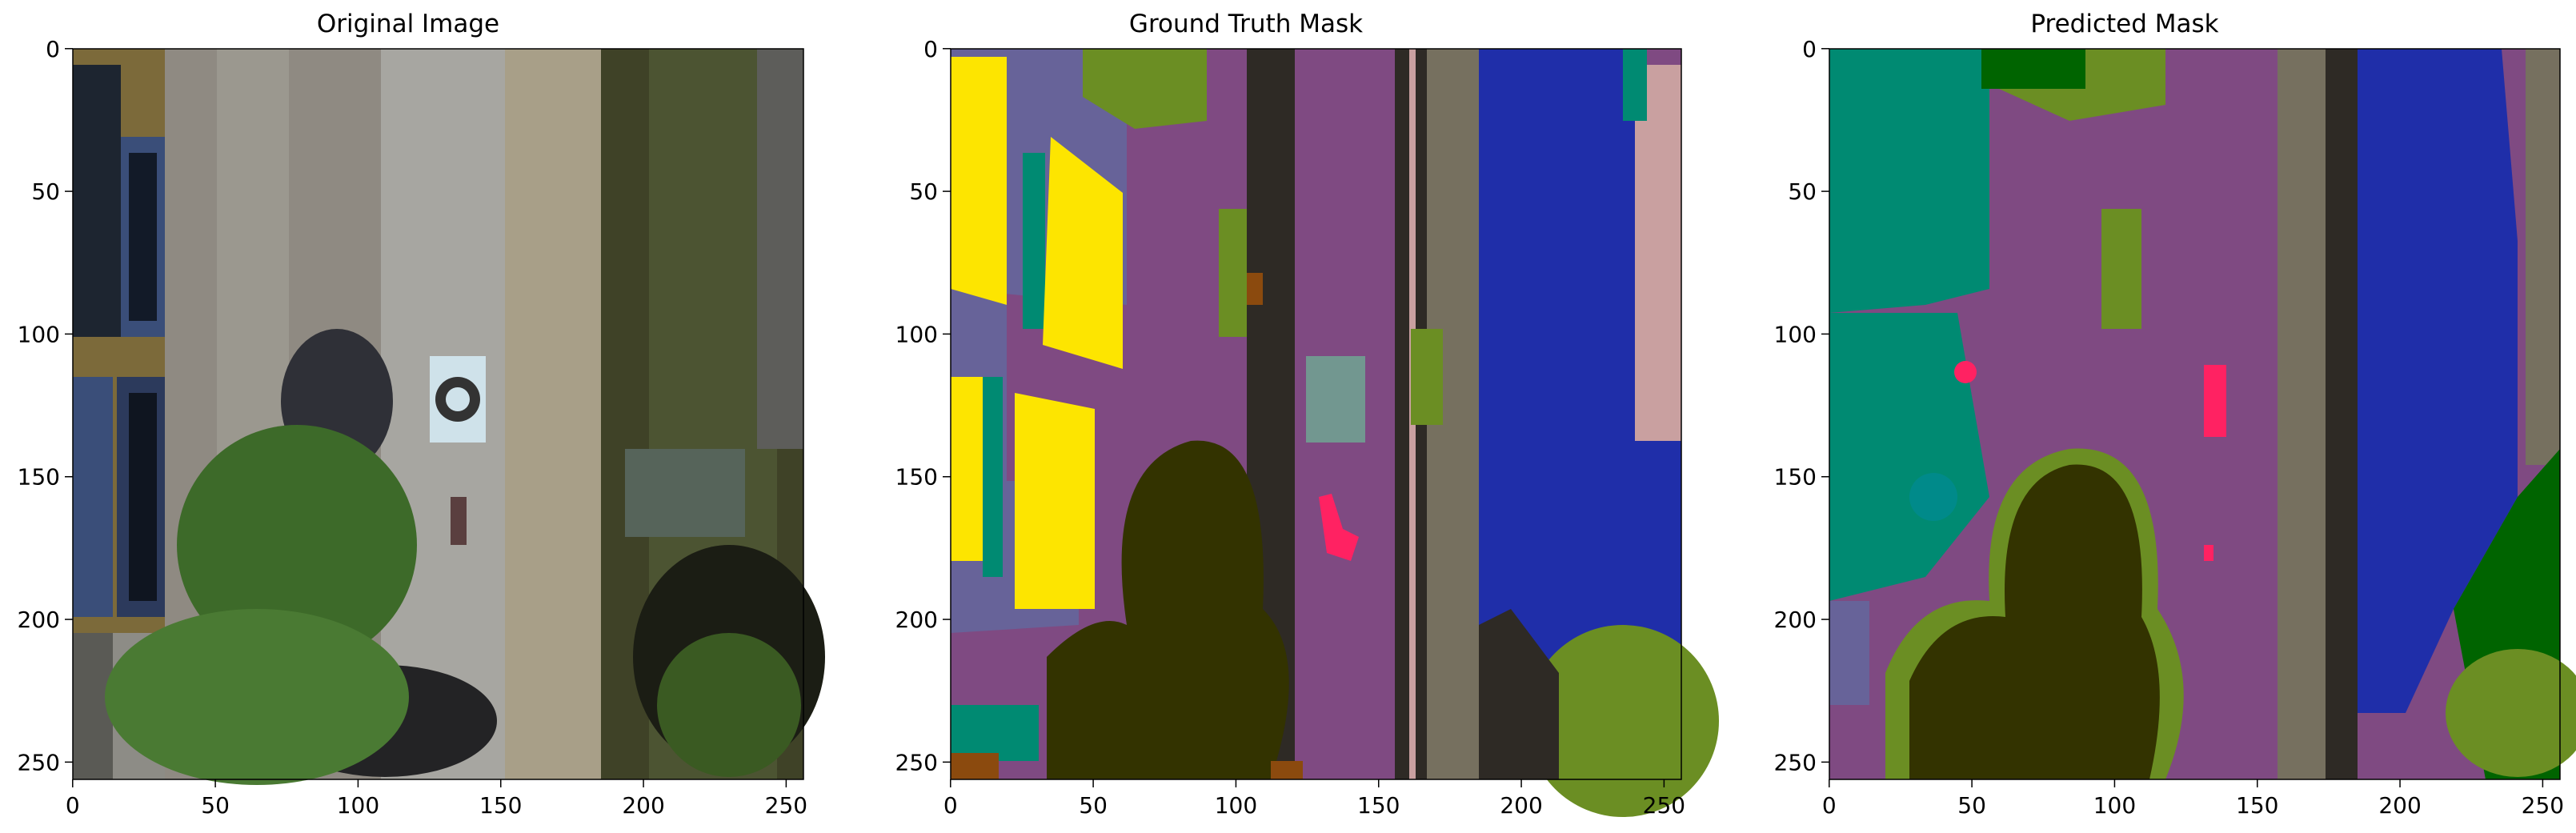 The width and height of the screenshot is (2576, 833). Describe the element at coordinates (1246, 24) in the screenshot. I see `panel-title: Ground Truth Mask` at that location.